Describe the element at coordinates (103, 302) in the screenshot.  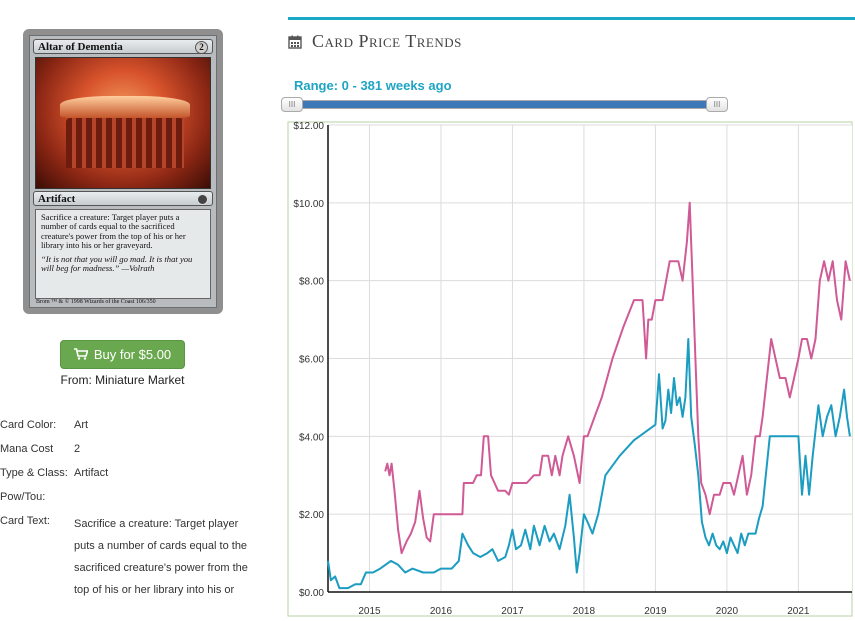
I see `card-copyright: ™ & © 1998 Wizards of the Coast 106/350` at that location.